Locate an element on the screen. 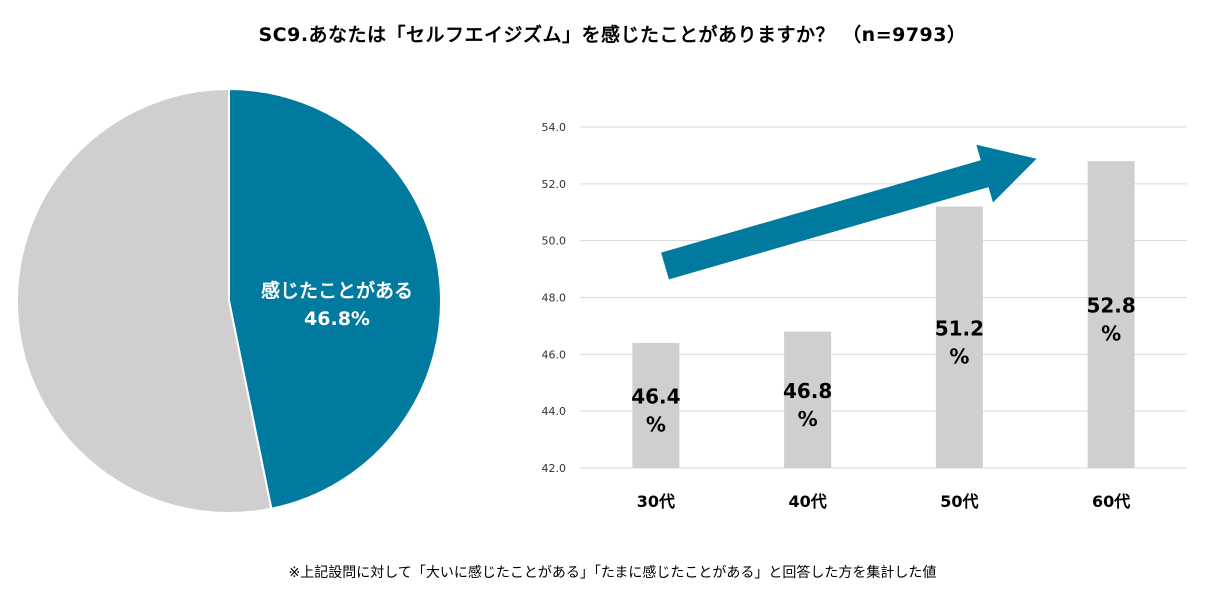 The height and width of the screenshot is (595, 1225). data-label-value: 46.8 is located at coordinates (807, 391).